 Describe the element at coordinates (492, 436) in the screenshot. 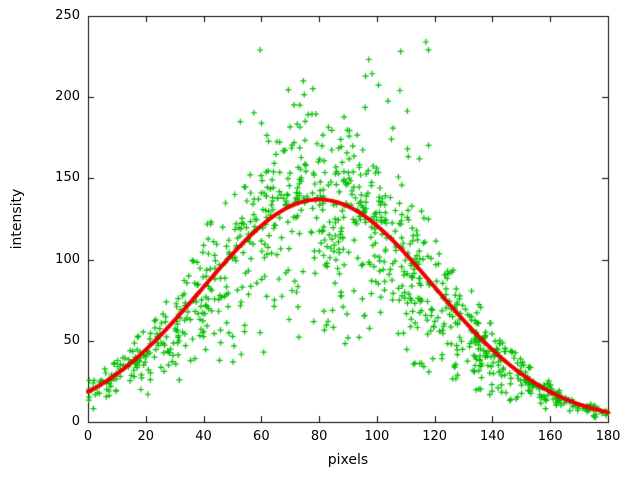

I see `x-tick-label: 140` at that location.